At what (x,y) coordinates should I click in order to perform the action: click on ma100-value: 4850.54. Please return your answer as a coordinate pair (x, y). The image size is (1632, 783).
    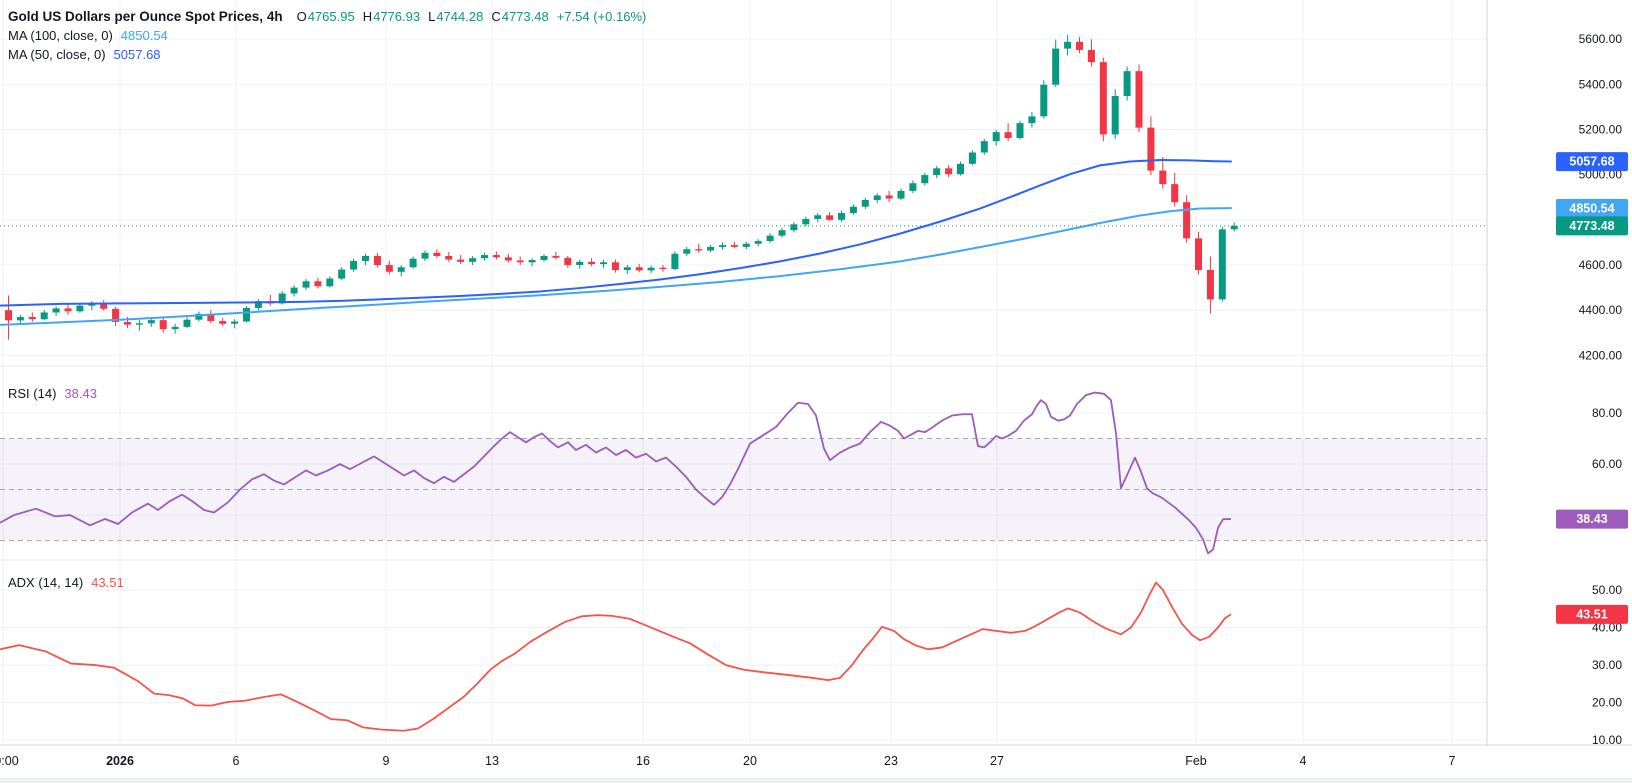
    Looking at the image, I should click on (144, 35).